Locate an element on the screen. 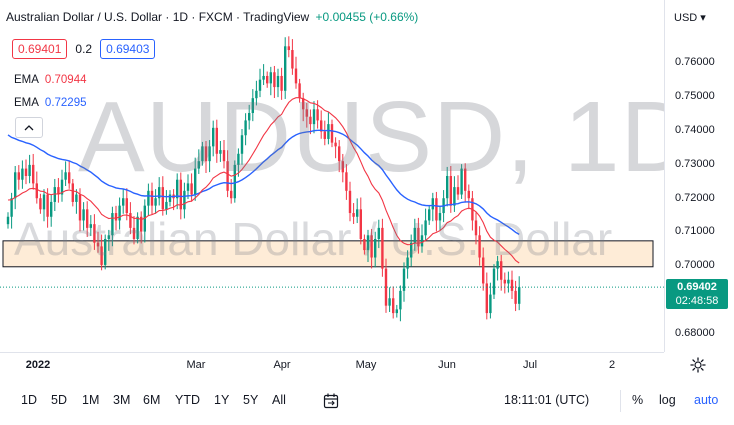  time-tick: 2022 is located at coordinates (38, 365).